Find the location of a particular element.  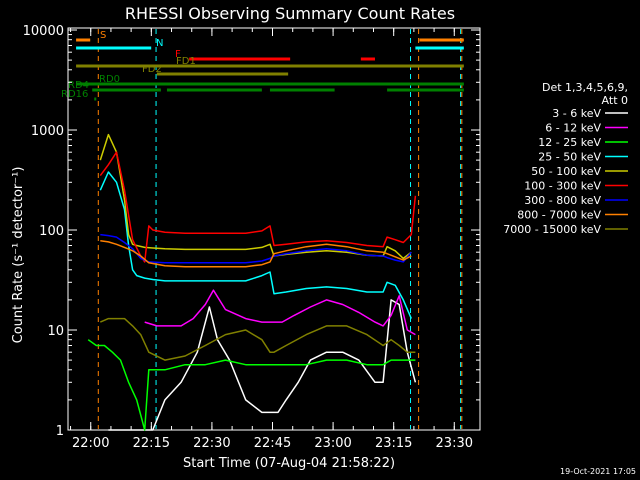

legend-subheader: Att 0 is located at coordinates (615, 100).